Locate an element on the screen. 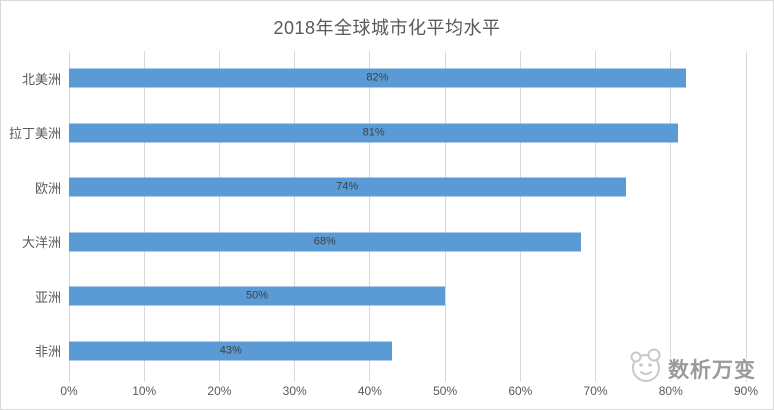 The width and height of the screenshot is (774, 410). bar-row-欧洲: 74% is located at coordinates (407, 187).